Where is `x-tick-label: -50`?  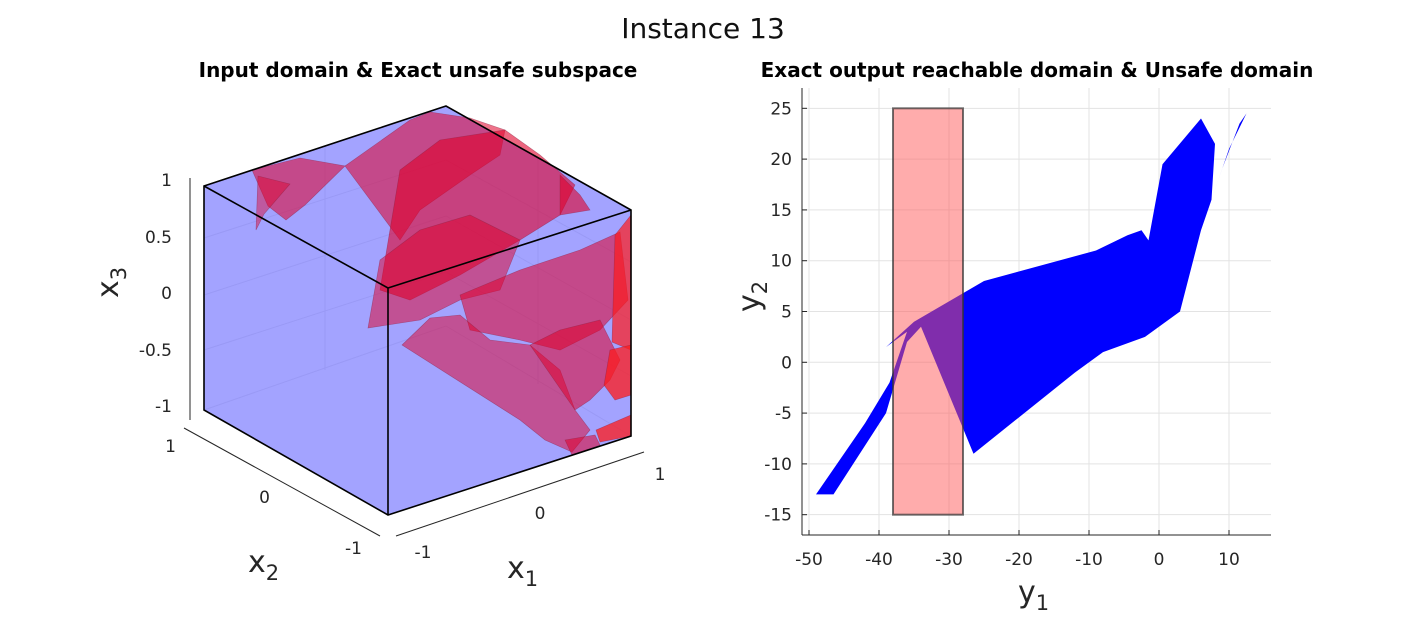 x-tick-label: -50 is located at coordinates (809, 560).